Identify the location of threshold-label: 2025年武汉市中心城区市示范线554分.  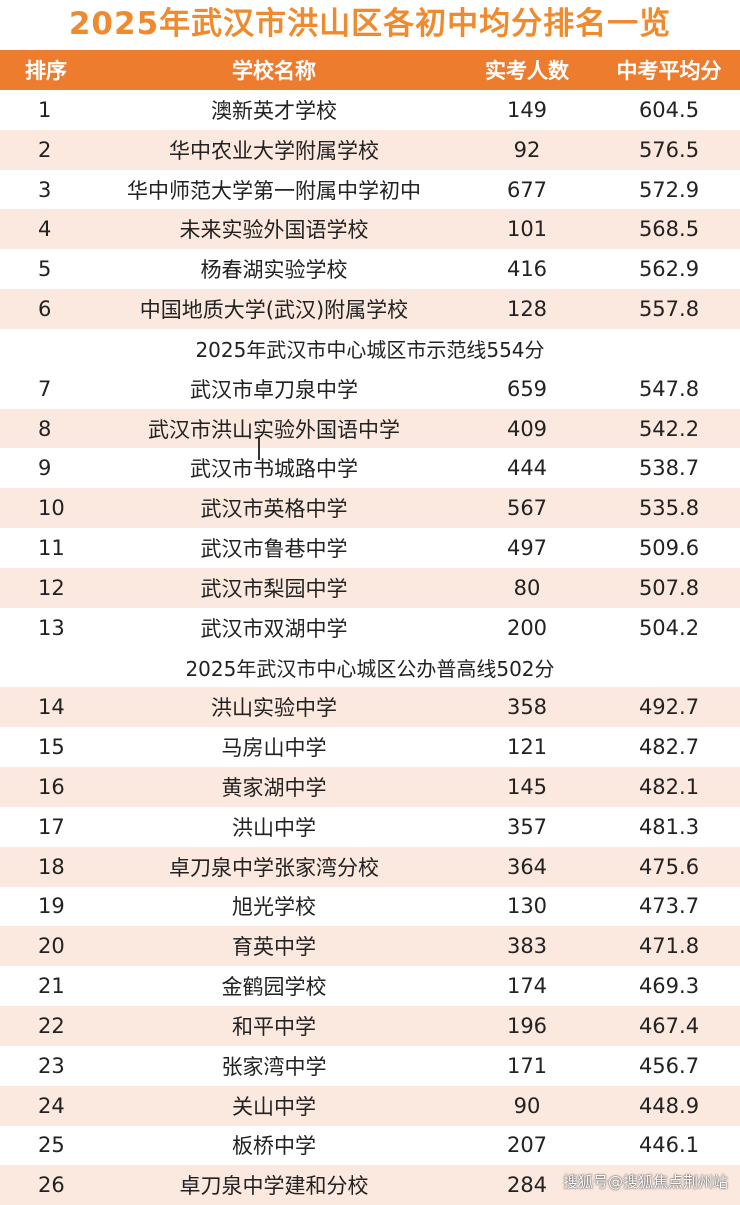
(370, 348).